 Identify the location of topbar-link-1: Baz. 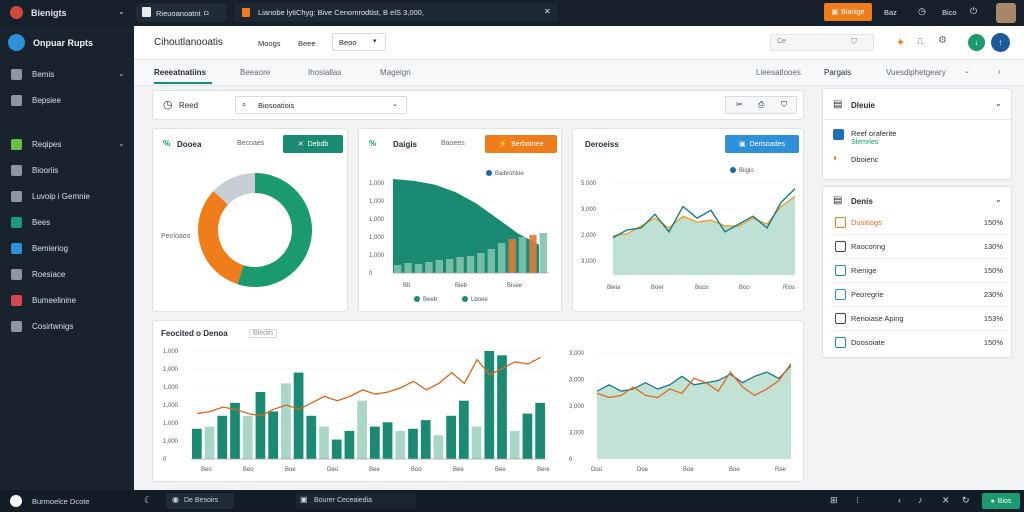
(890, 12).